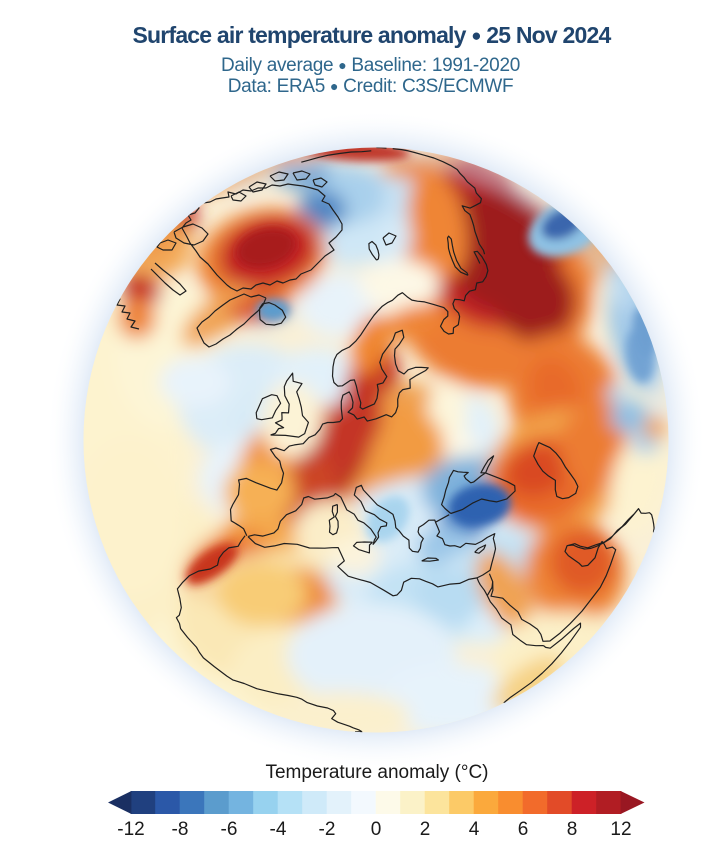 The image size is (721, 848). Describe the element at coordinates (474, 829) in the screenshot. I see `svg-text: 4` at that location.